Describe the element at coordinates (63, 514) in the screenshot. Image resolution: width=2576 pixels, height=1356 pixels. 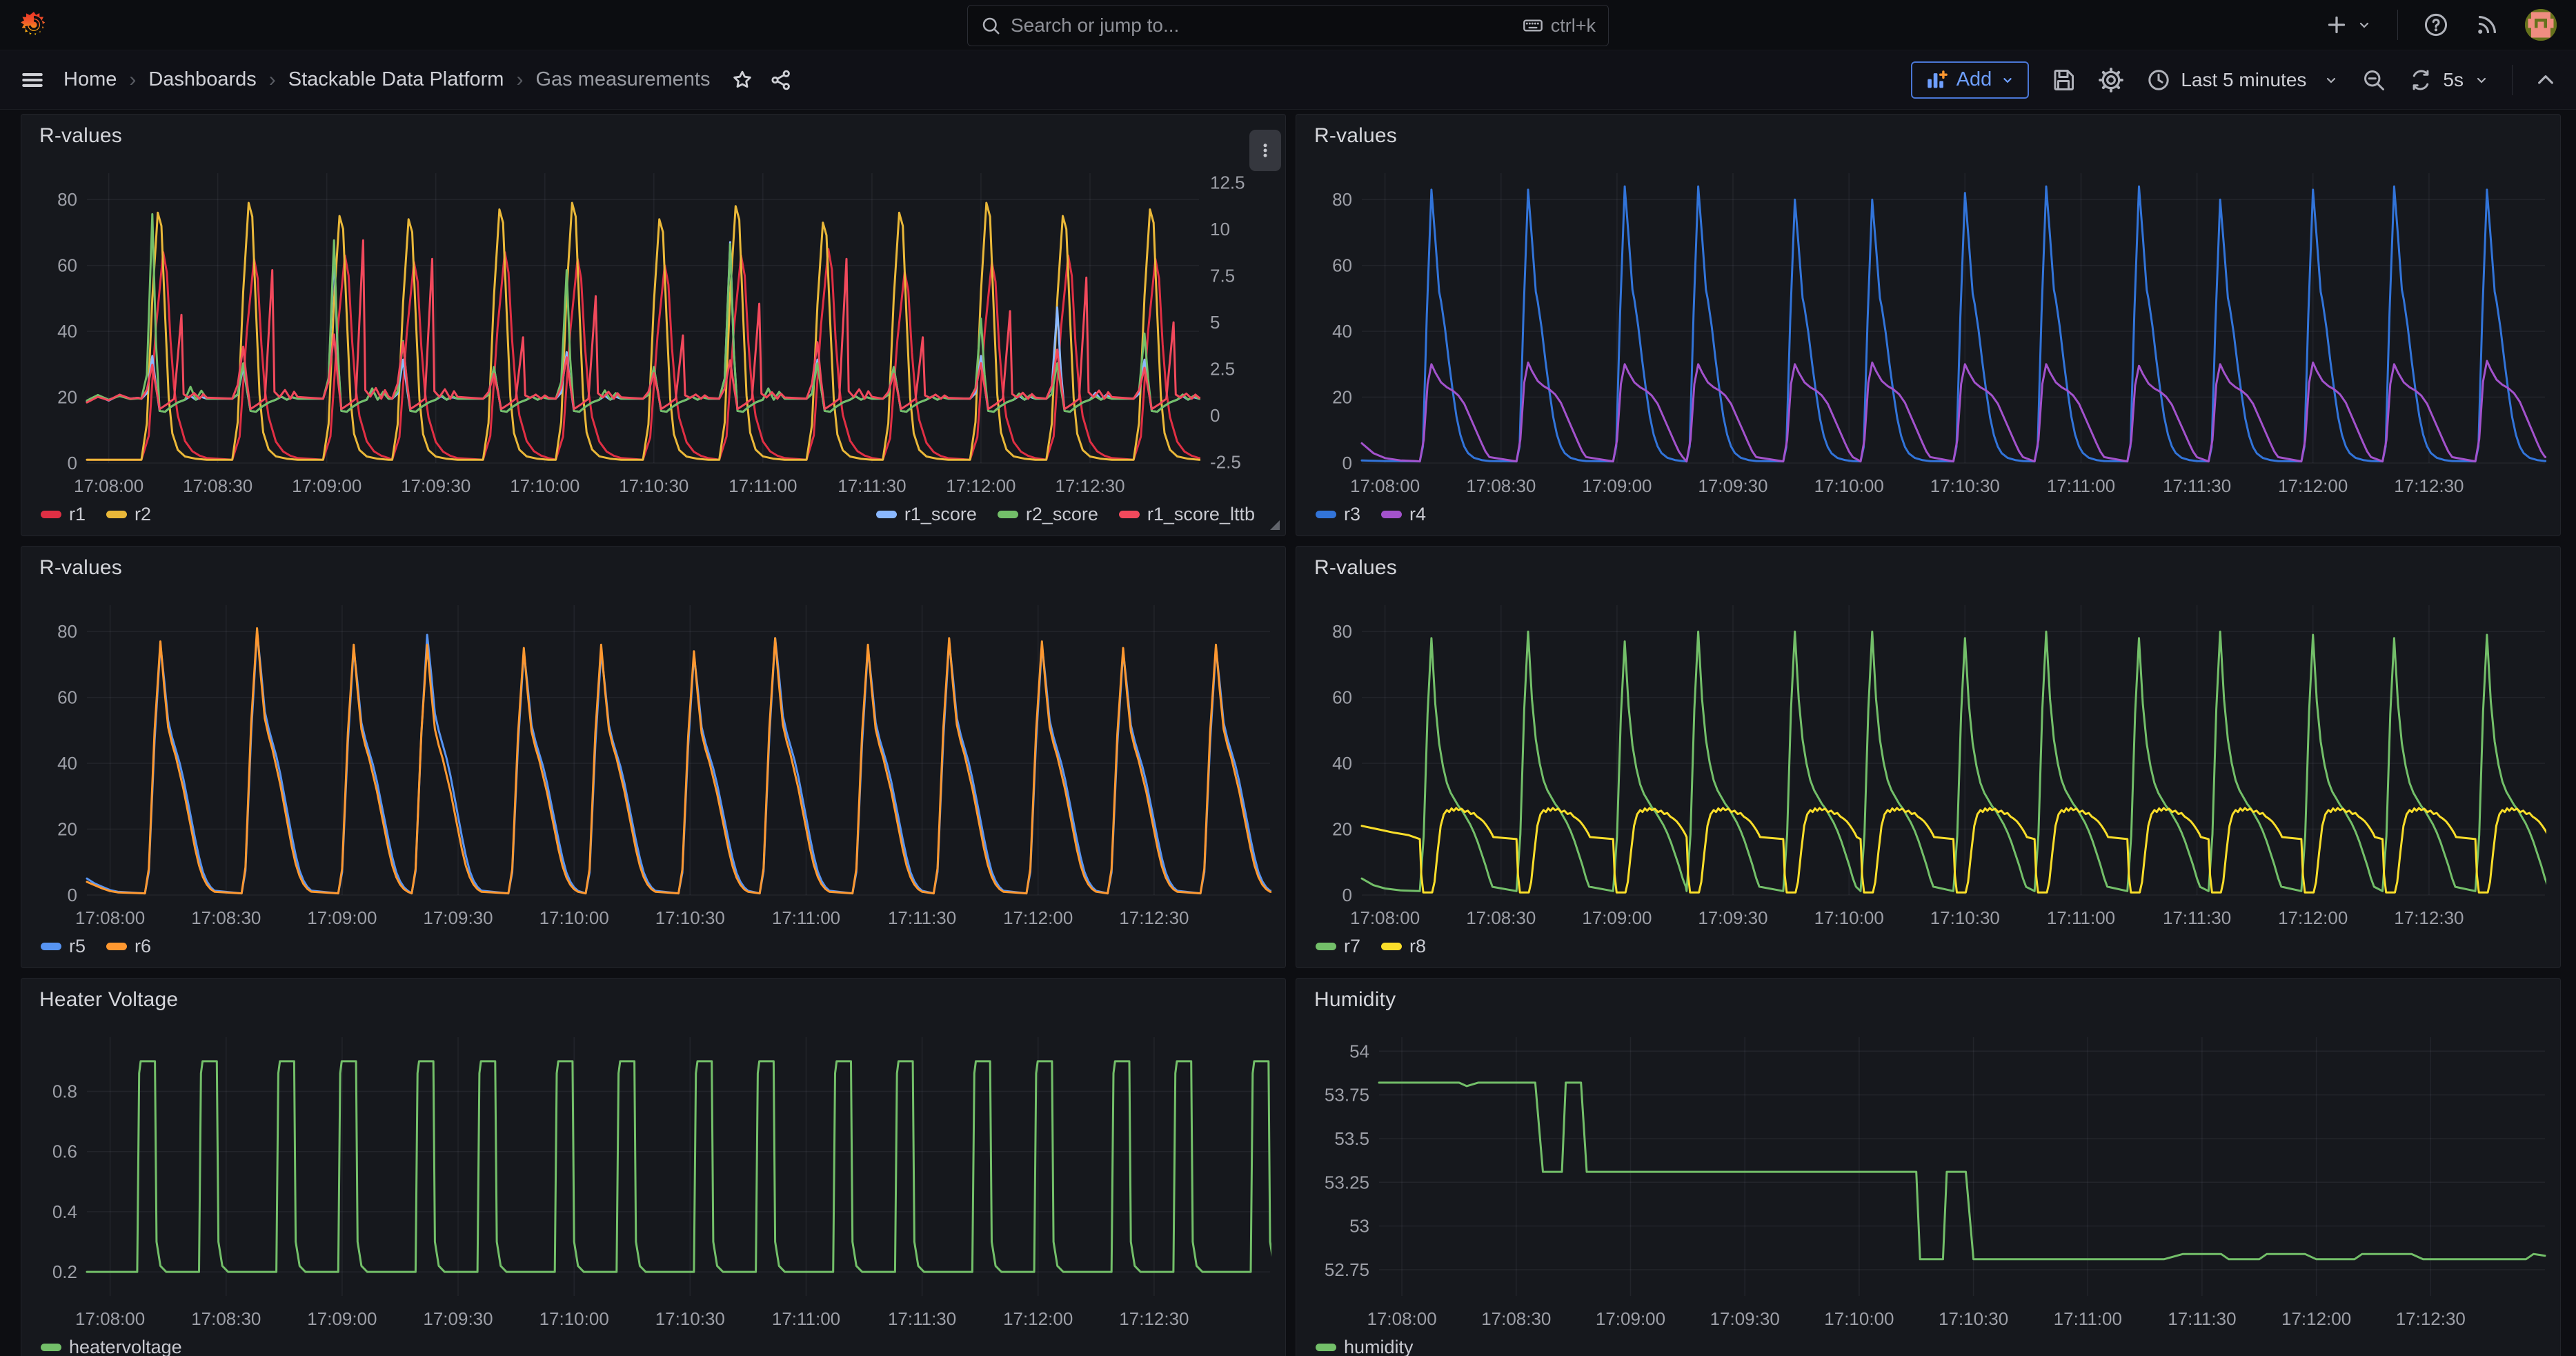
I see `legend-item: r1` at that location.